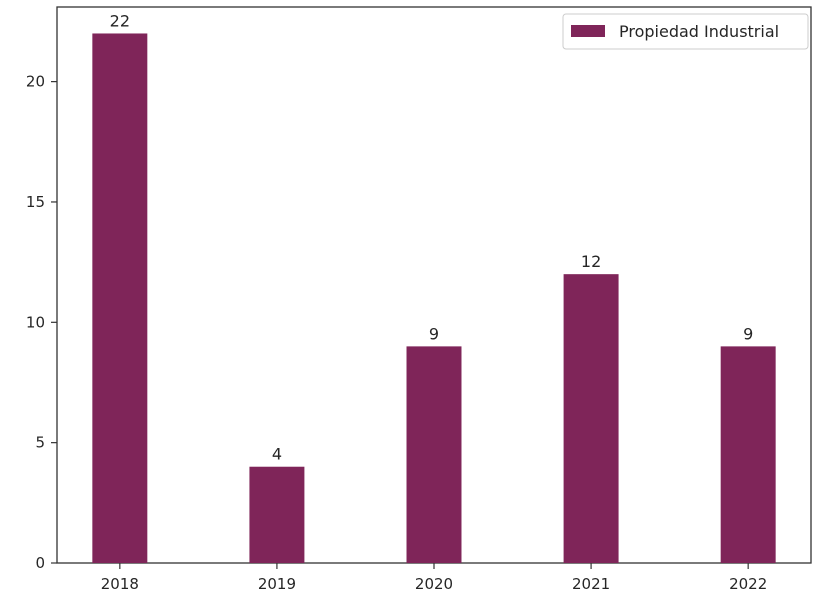 This screenshot has width=821, height=600. I want to click on y-tick-label: 20, so click(35, 82).